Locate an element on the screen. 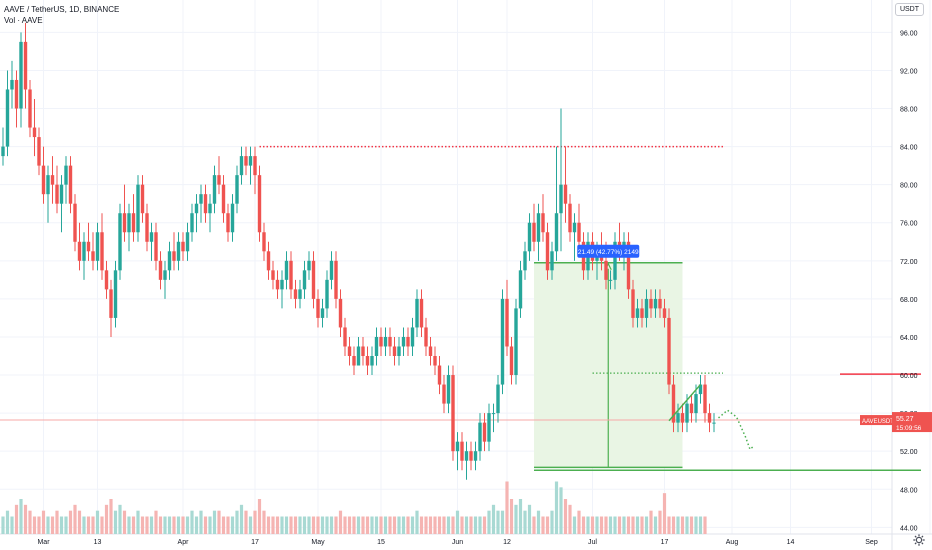  y-tick-label: 64.00 is located at coordinates (909, 338).